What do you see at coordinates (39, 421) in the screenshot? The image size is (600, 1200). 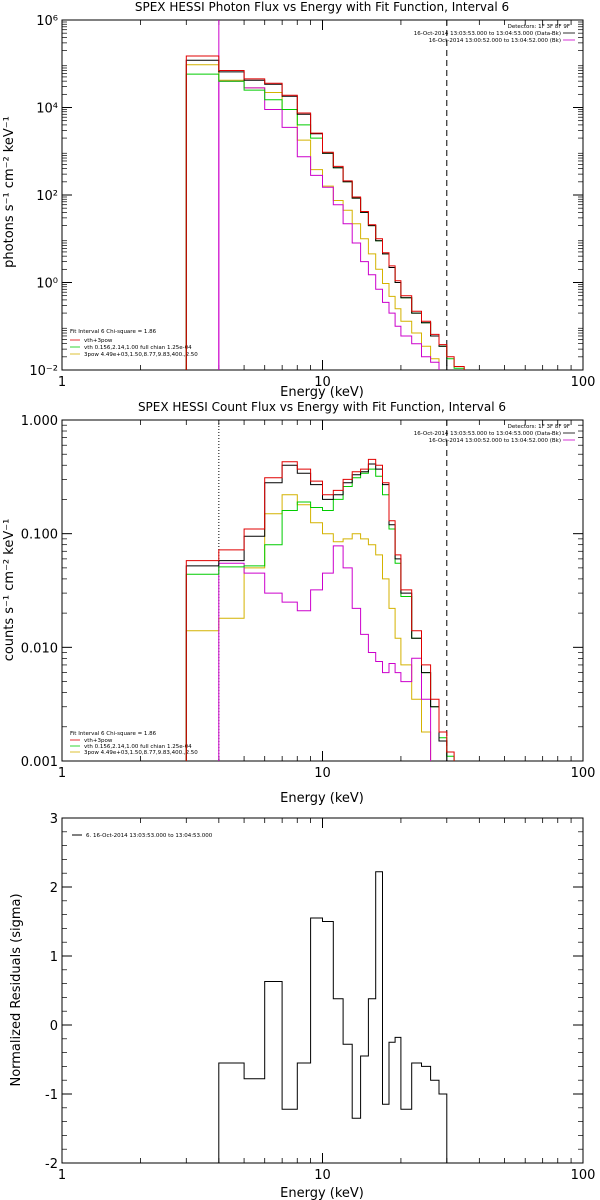 I see `y-tick-label: 1.000` at bounding box center [39, 421].